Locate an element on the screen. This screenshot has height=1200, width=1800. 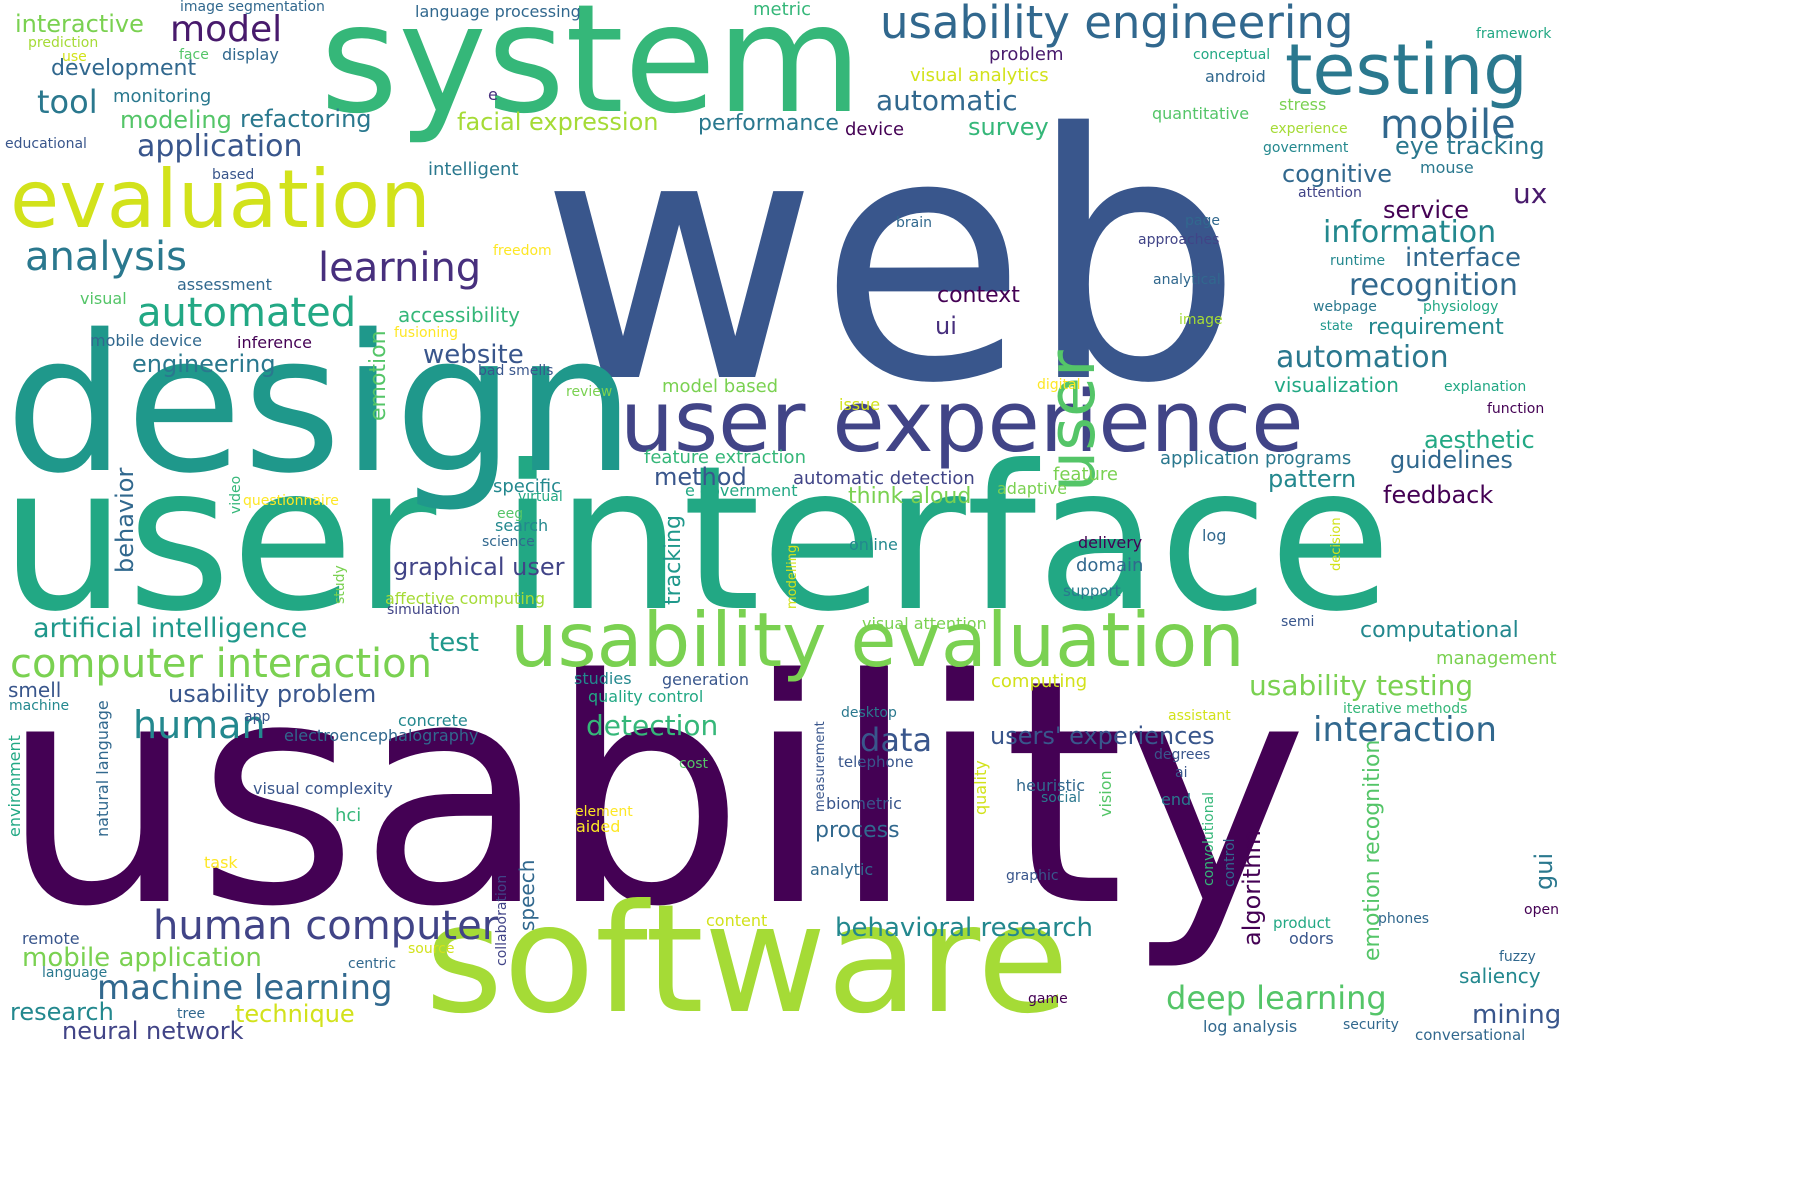
cloud-word: emotion is located at coordinates (378, 375).